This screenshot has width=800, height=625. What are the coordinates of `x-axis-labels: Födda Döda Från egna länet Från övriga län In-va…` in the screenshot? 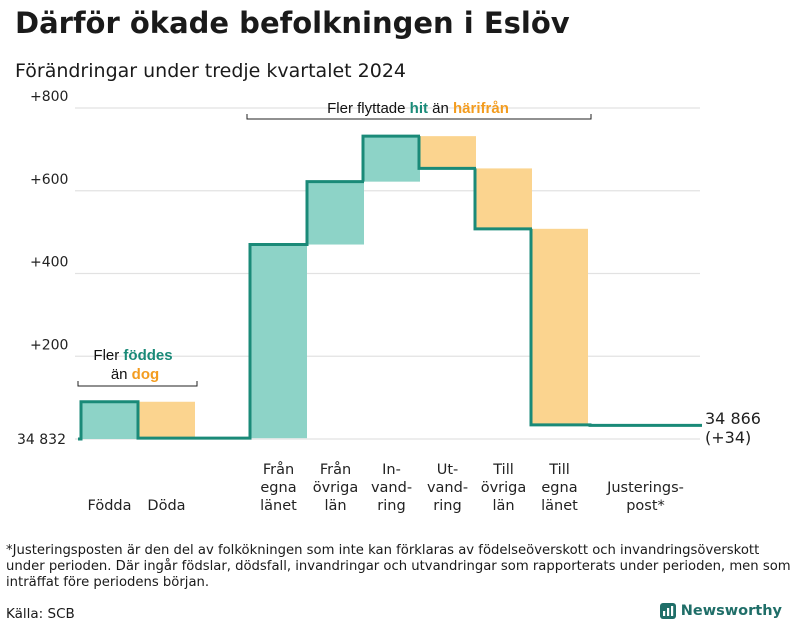 It's located at (386, 487).